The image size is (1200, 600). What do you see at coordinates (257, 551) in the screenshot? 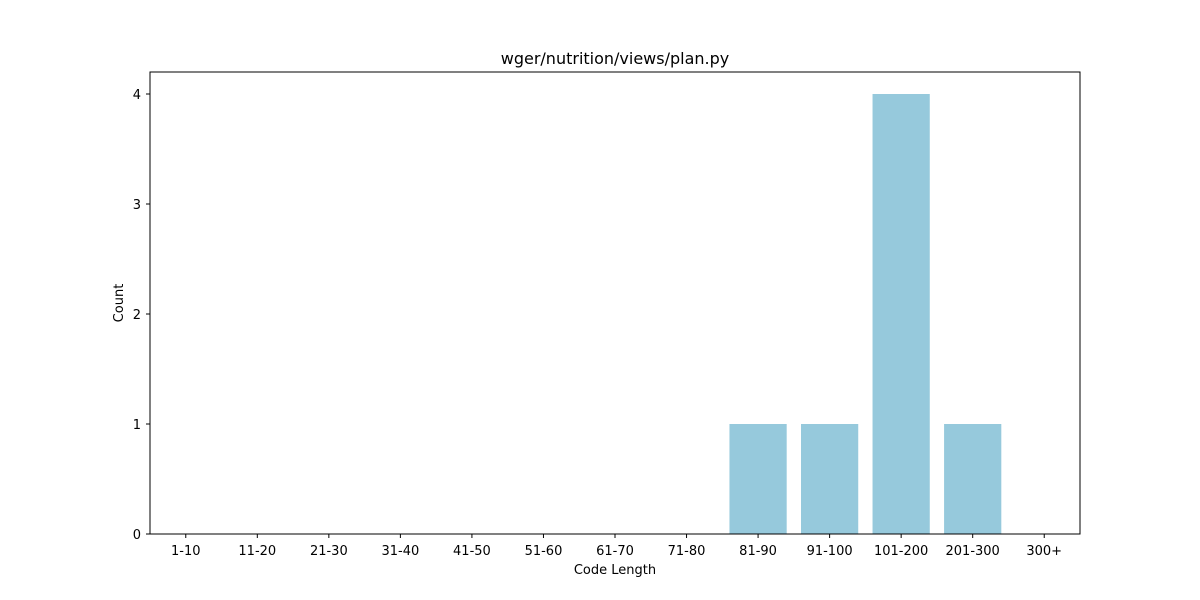
I see `x-tick-label: 11-20` at bounding box center [257, 551].